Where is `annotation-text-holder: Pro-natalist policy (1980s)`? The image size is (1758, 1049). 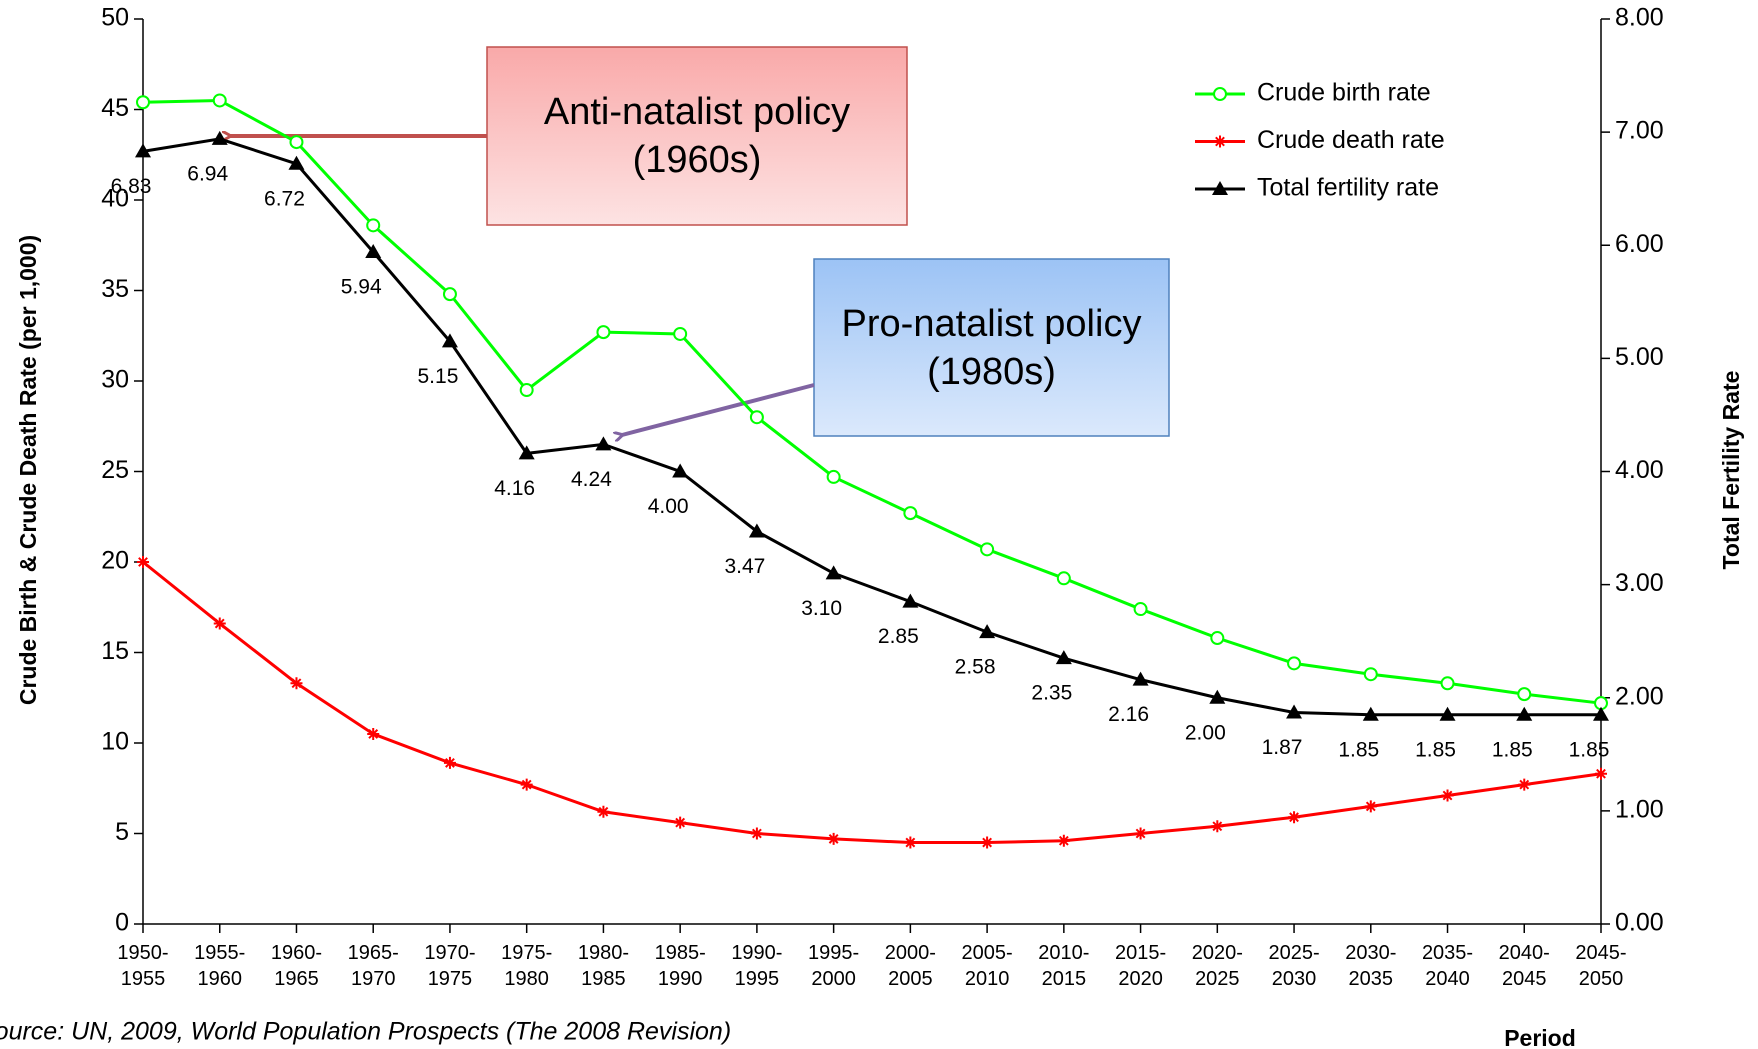 annotation-text-holder: Pro-natalist policy (1980s) is located at coordinates (992, 348).